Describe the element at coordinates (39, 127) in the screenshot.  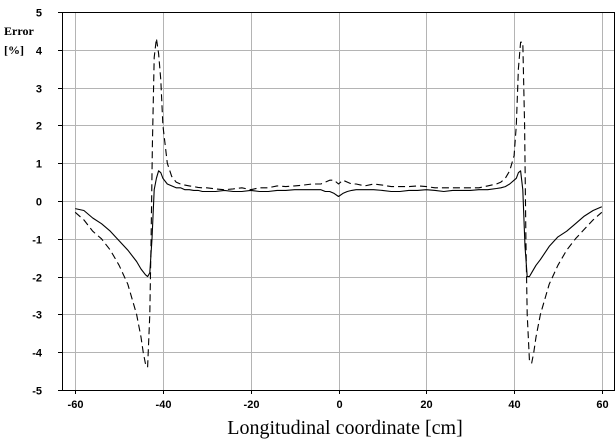
I see `y-tick-label: 2` at that location.